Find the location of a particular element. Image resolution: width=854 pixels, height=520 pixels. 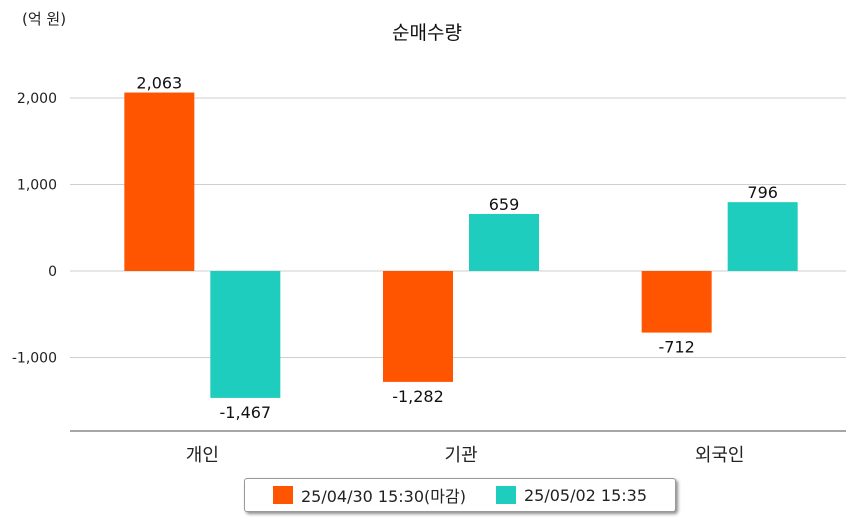

data-label: 796 is located at coordinates (762, 192).